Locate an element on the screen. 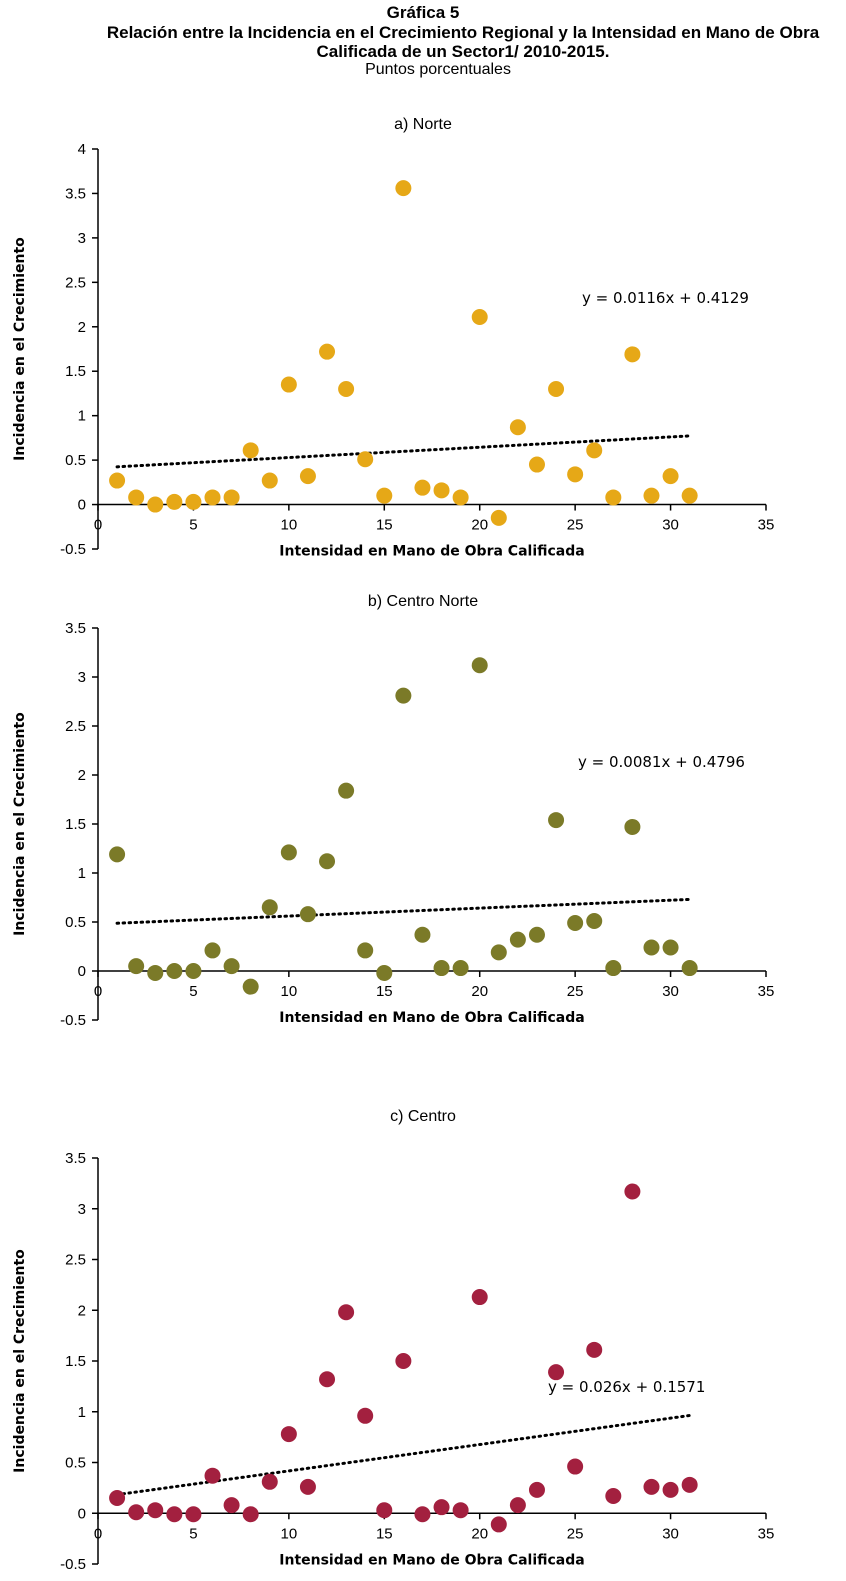  trendline-equation: y = 0.0081x + 0.4796 is located at coordinates (661, 762).